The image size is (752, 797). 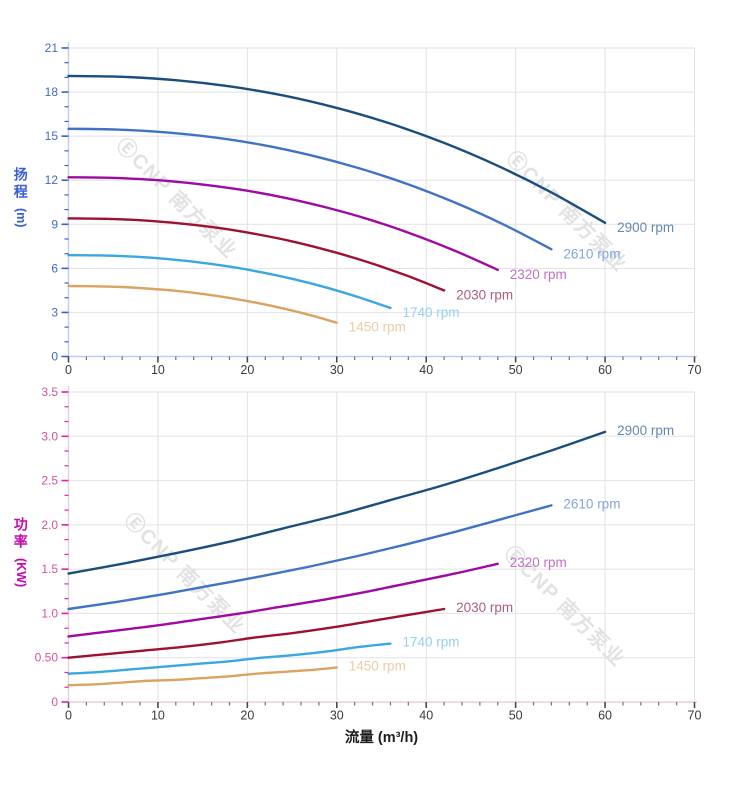 What do you see at coordinates (54, 357) in the screenshot?
I see `head-y-tick-label: 0` at bounding box center [54, 357].